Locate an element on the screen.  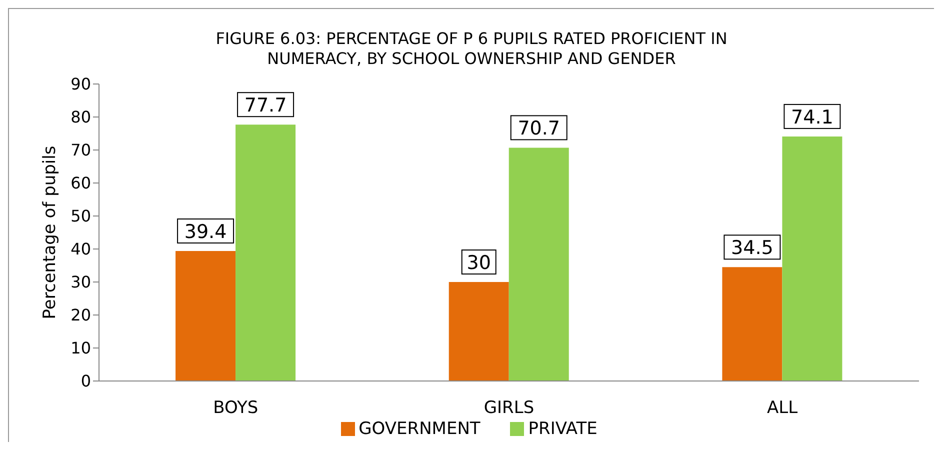
x-tick-label: BOYS is located at coordinates (235, 408).